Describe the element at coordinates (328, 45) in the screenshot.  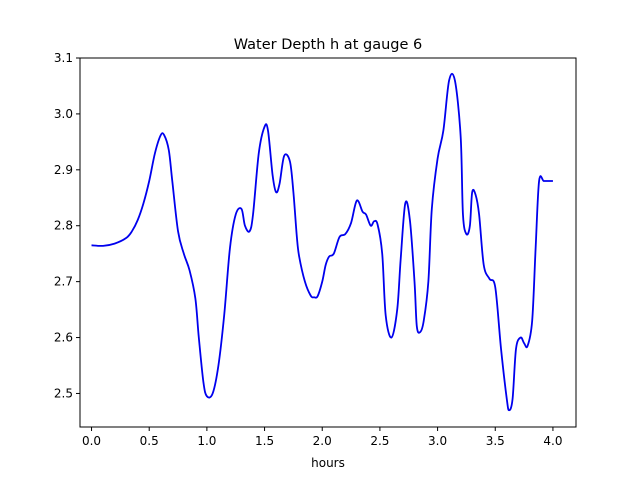
I see `chart-title: Water Depth h at gauge 6` at that location.